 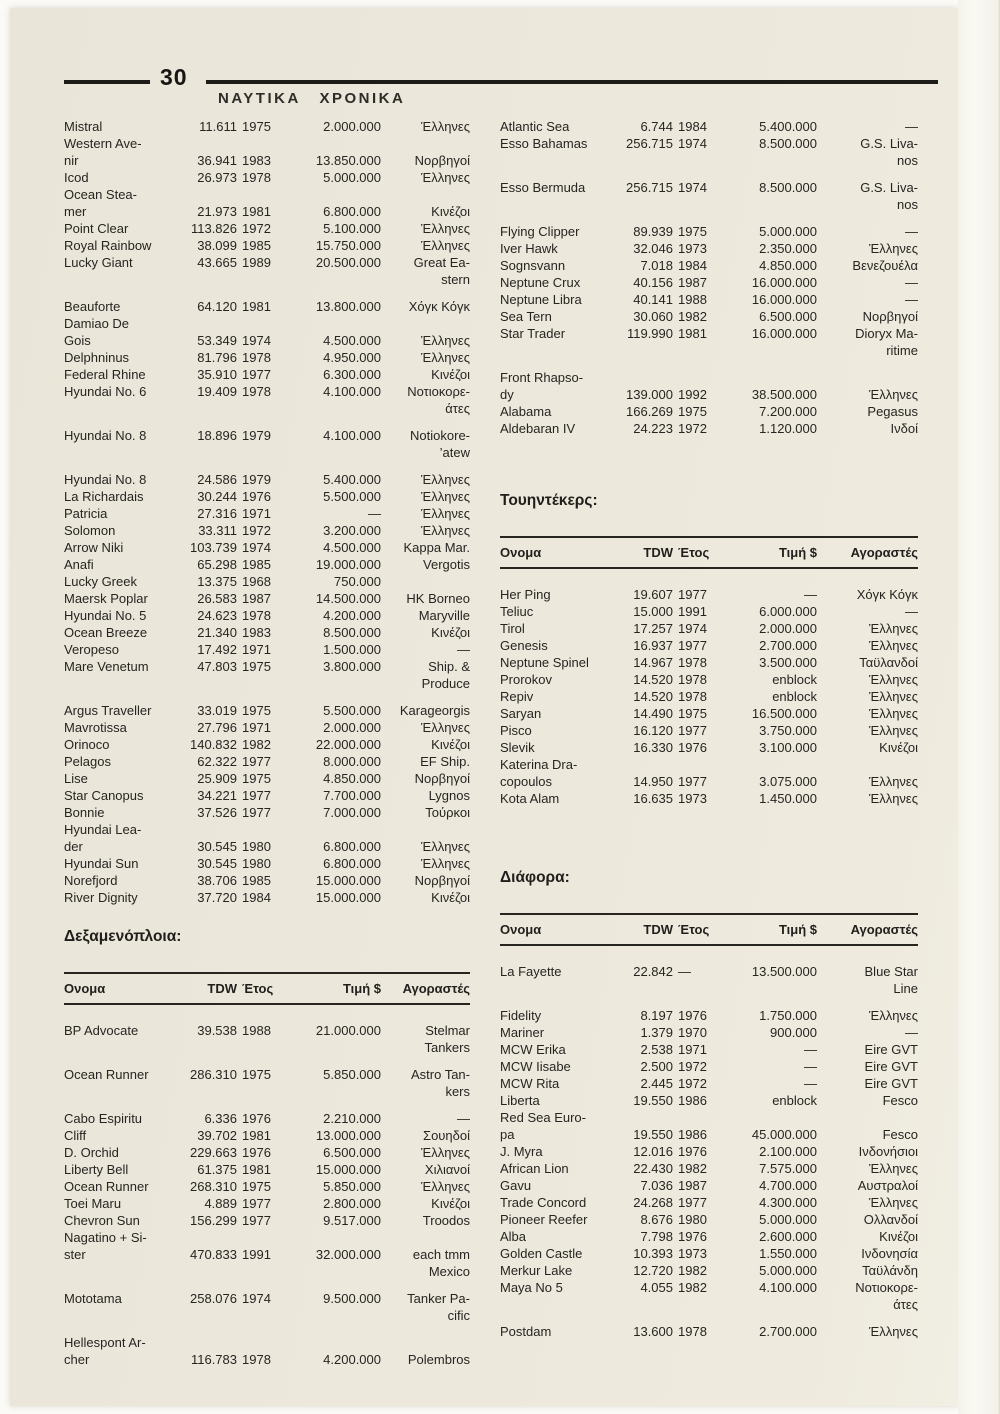 I want to click on ship-name: Lise, so click(x=76, y=778).